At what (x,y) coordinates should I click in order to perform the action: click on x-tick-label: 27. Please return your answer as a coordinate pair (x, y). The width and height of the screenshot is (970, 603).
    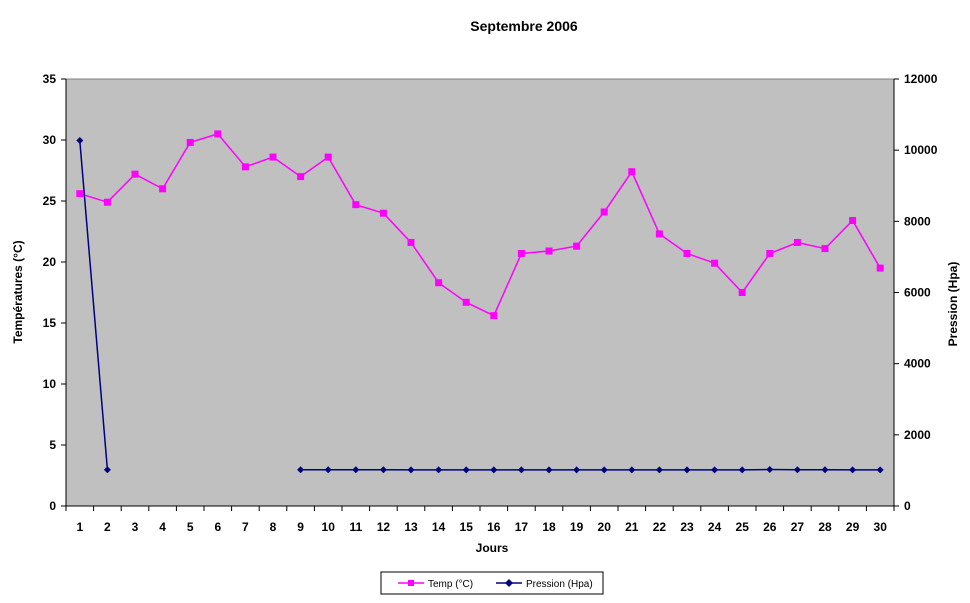
    Looking at the image, I should click on (798, 527).